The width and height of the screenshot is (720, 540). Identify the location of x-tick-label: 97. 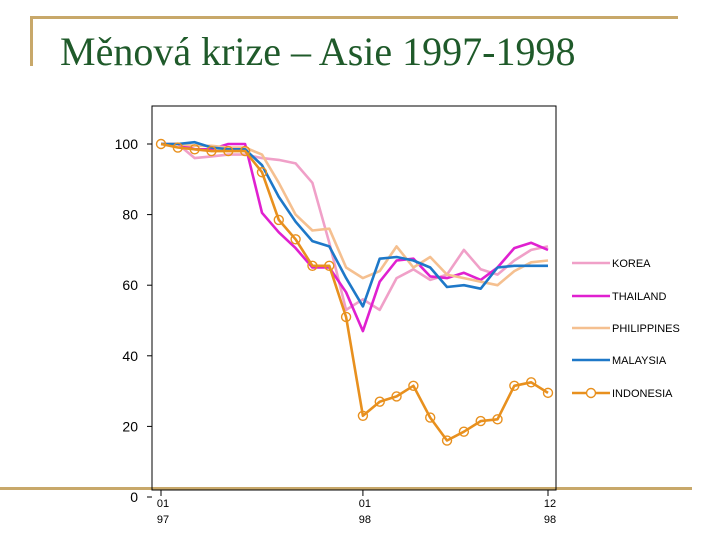
(163, 520).